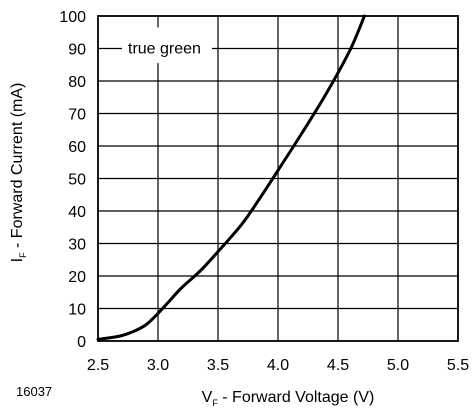 The width and height of the screenshot is (472, 411). Describe the element at coordinates (23, 255) in the screenshot. I see `y-axis-label-sub: F` at that location.